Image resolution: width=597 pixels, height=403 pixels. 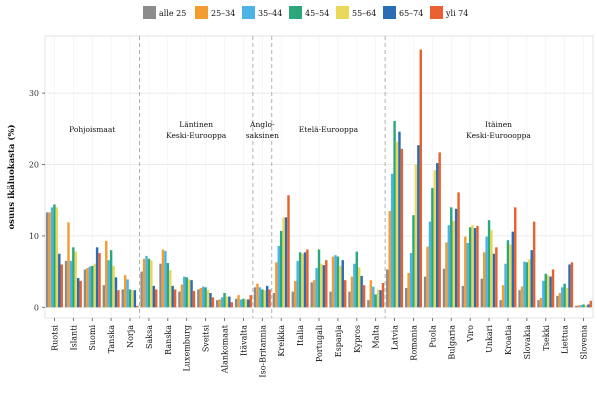 What do you see at coordinates (73, 338) in the screenshot?
I see `x-tick-label: Islanti` at bounding box center [73, 338].